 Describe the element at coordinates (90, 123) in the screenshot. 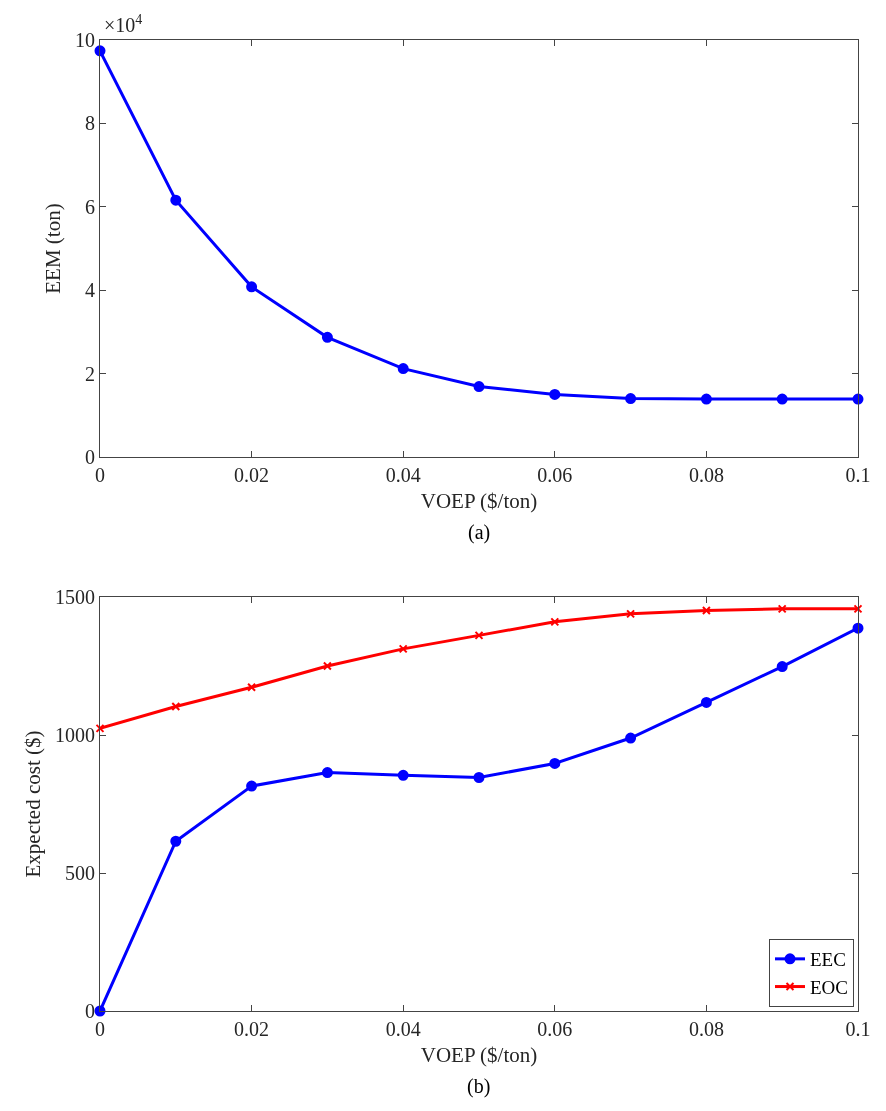

I see `y-tick-label: 8` at that location.